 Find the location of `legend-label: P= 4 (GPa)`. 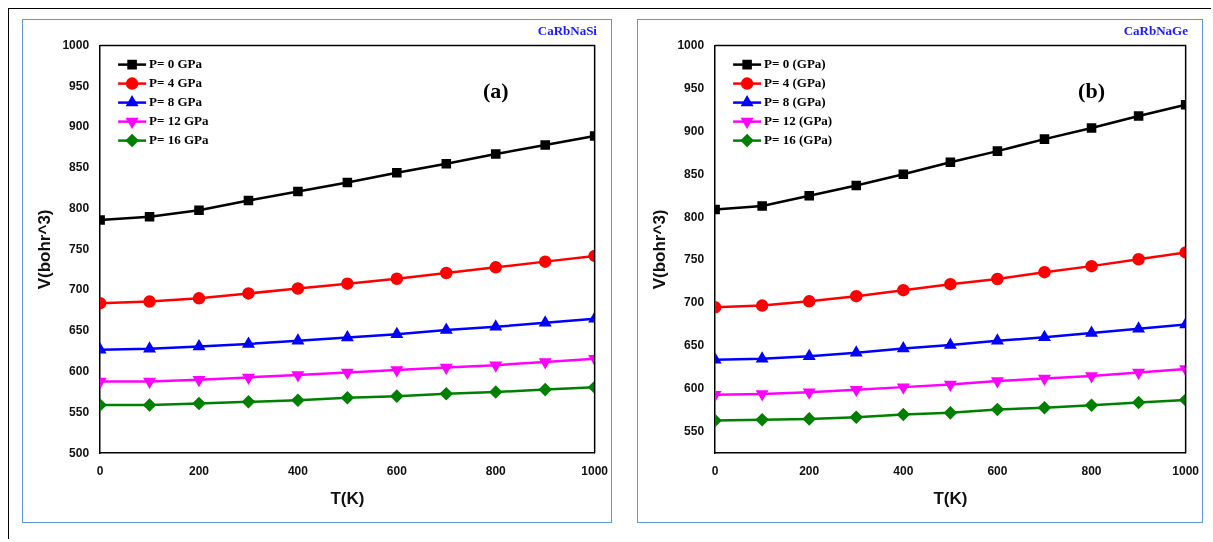

legend-label: P= 4 (GPa) is located at coordinates (795, 82).